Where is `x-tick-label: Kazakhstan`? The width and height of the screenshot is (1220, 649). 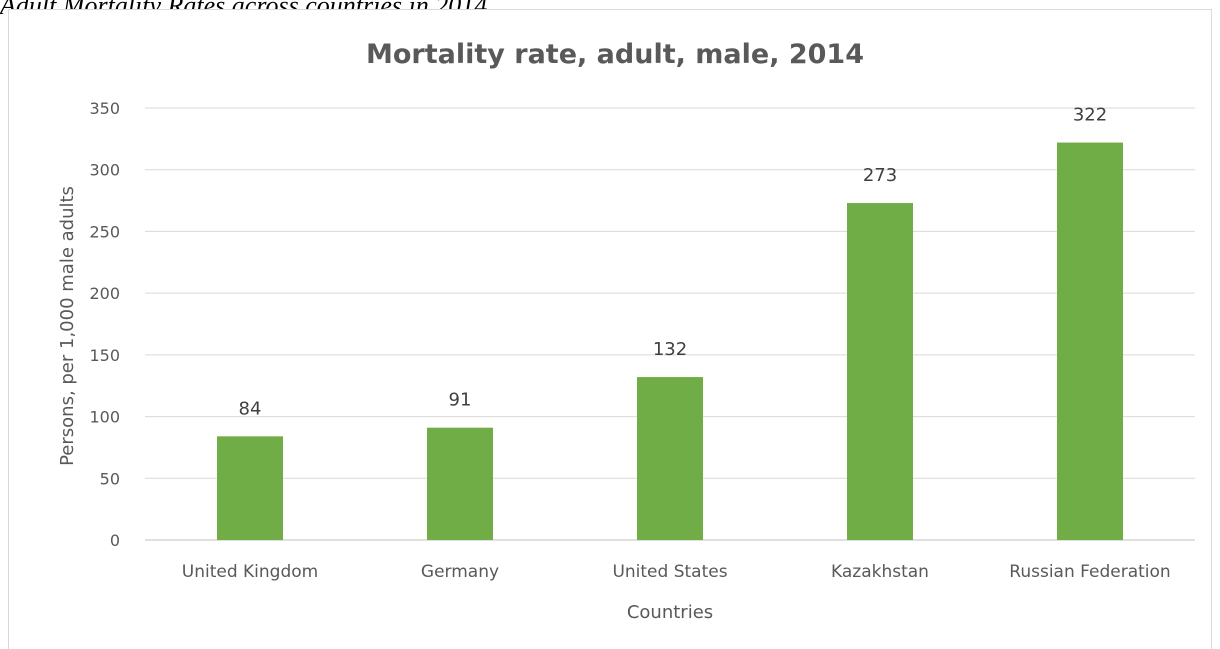 x-tick-label: Kazakhstan is located at coordinates (880, 572).